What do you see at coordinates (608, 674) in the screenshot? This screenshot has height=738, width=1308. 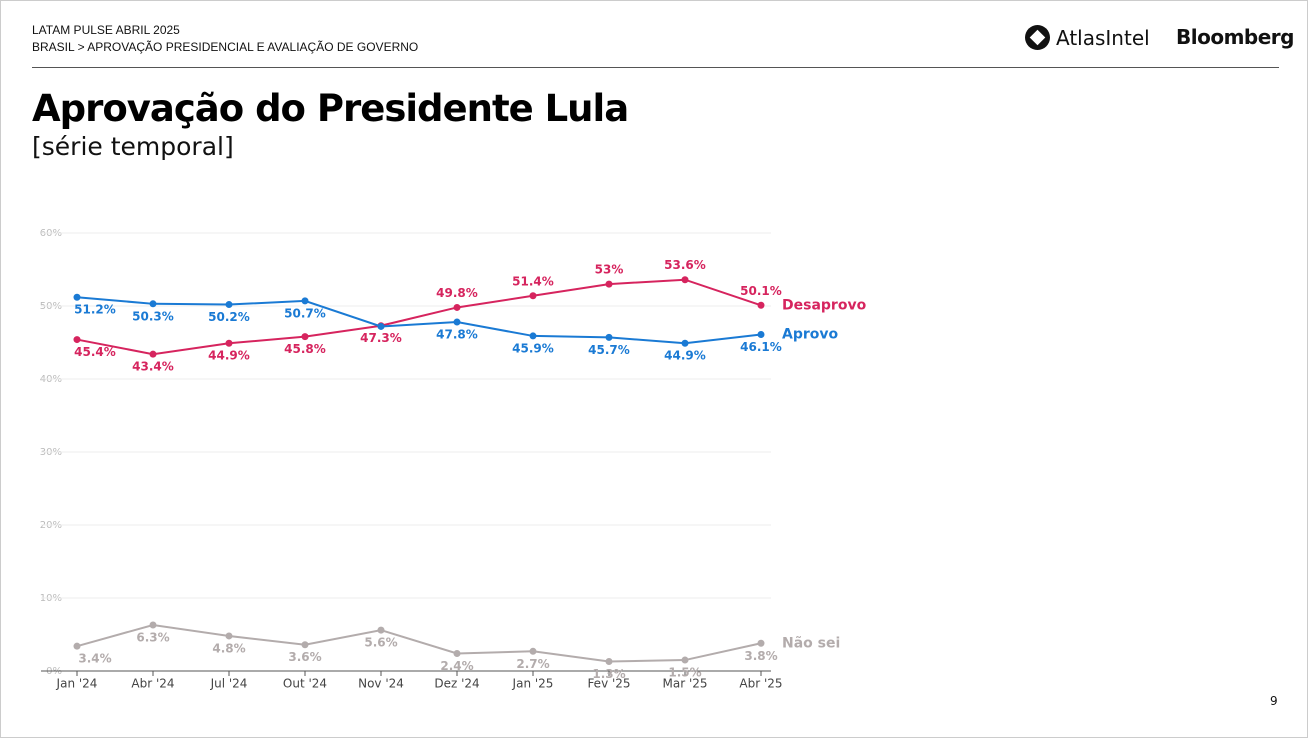 I see `data-label: 1.3%` at bounding box center [608, 674].